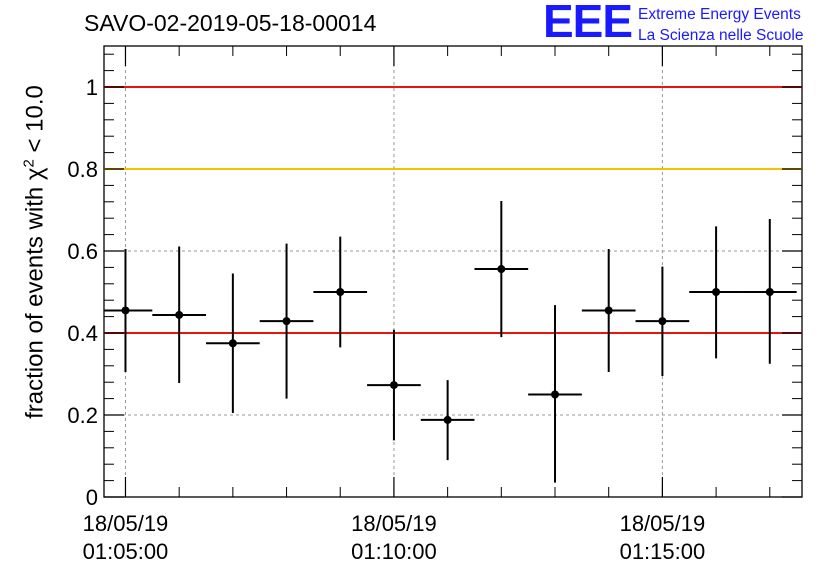  I want to click on x-tick-label-time: 01:15:00, so click(663, 551).